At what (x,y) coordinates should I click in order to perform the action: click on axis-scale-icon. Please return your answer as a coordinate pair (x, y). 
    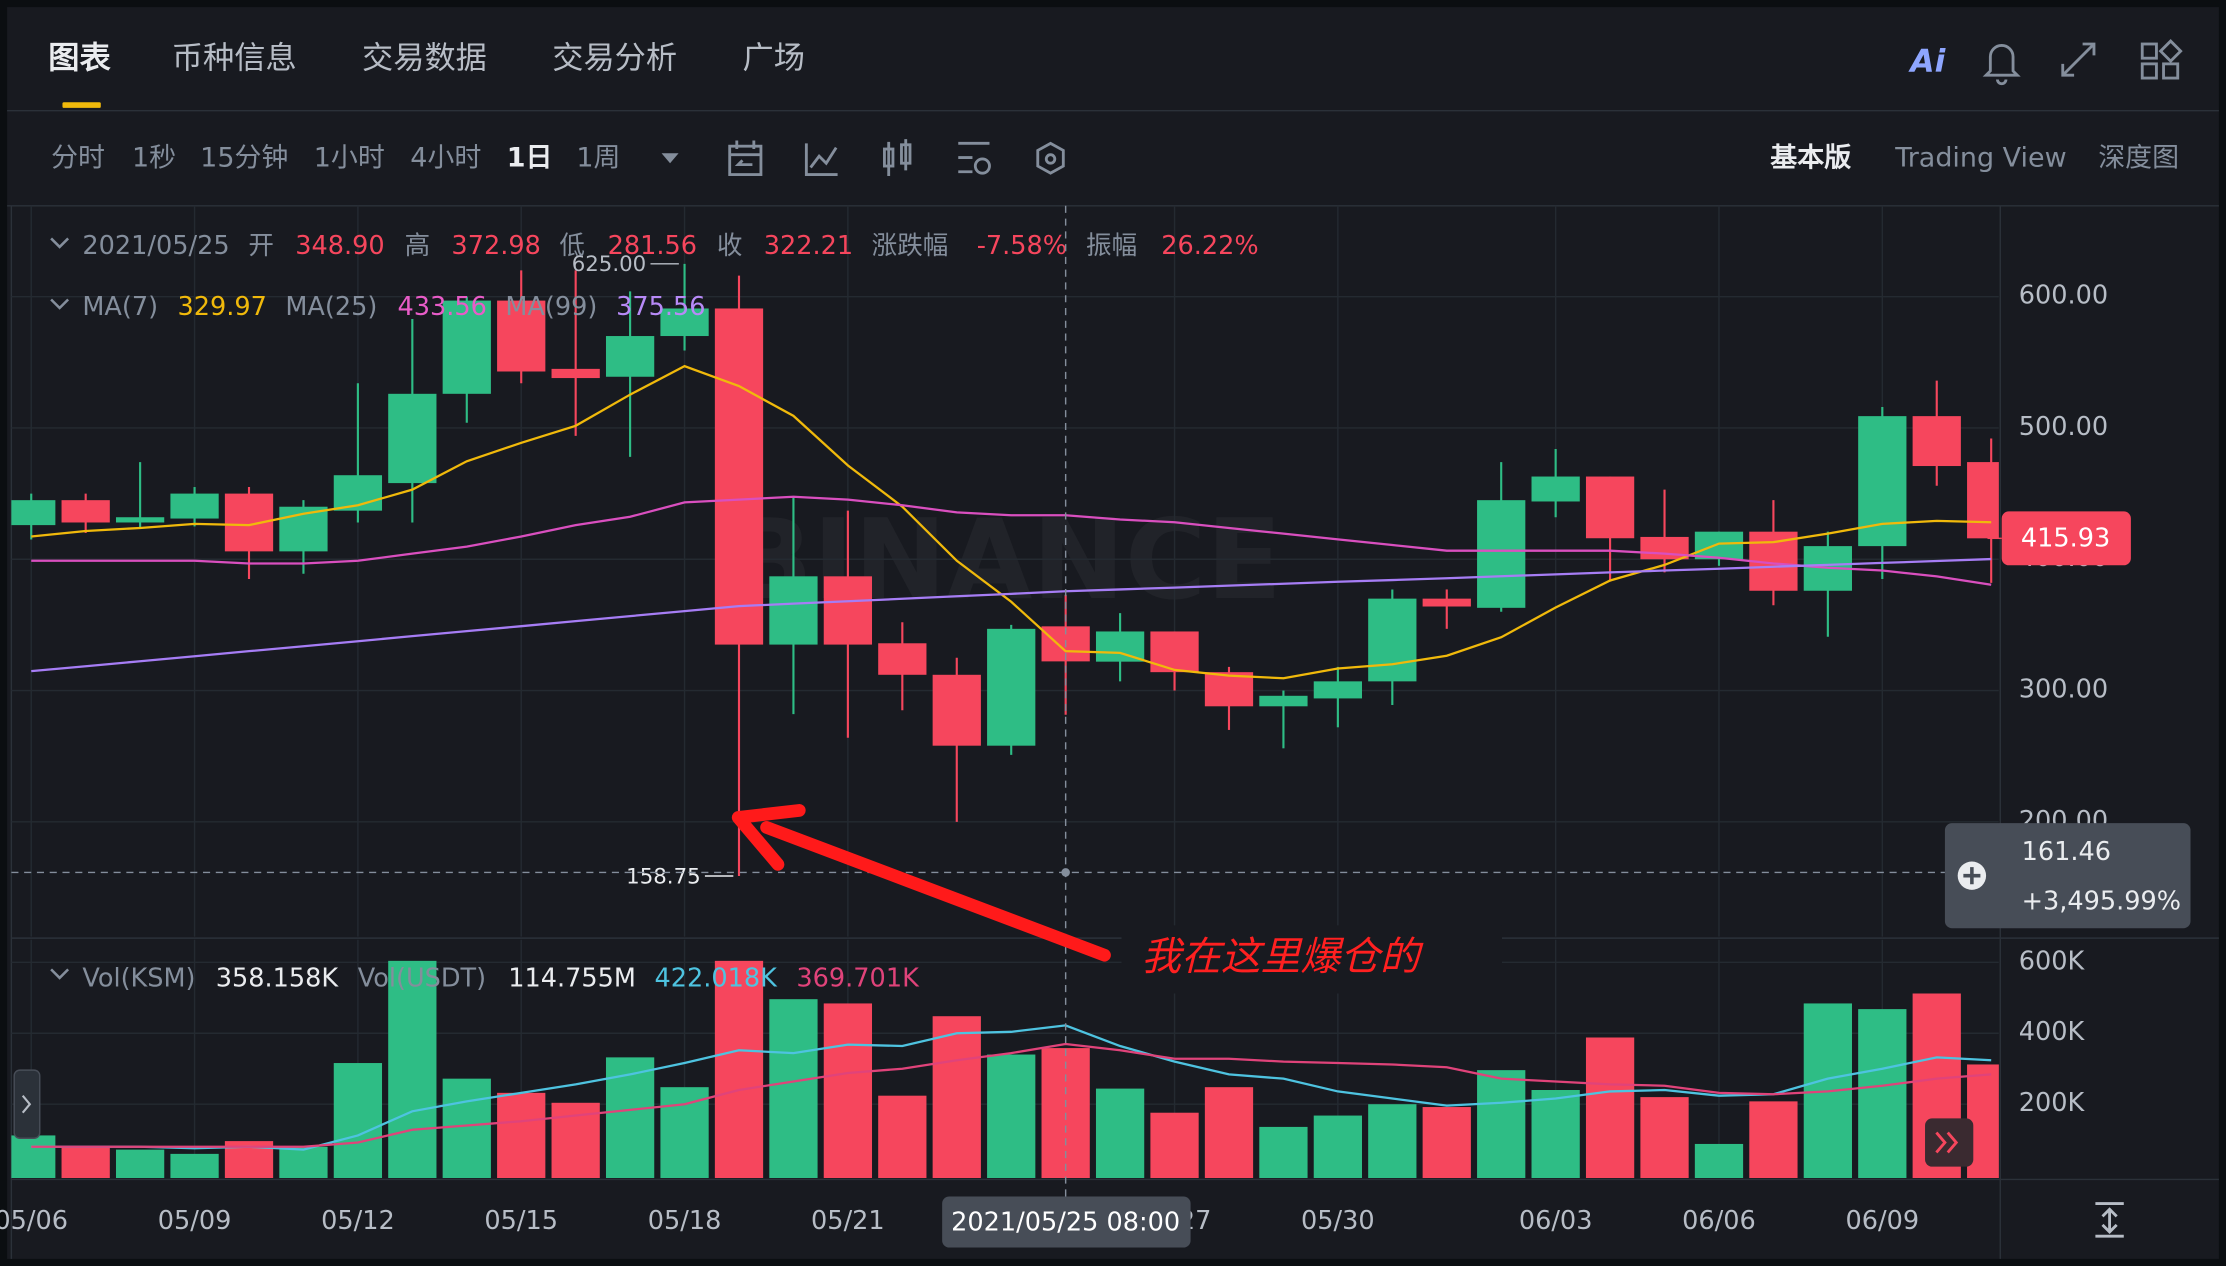
    Looking at the image, I should click on (2109, 1220).